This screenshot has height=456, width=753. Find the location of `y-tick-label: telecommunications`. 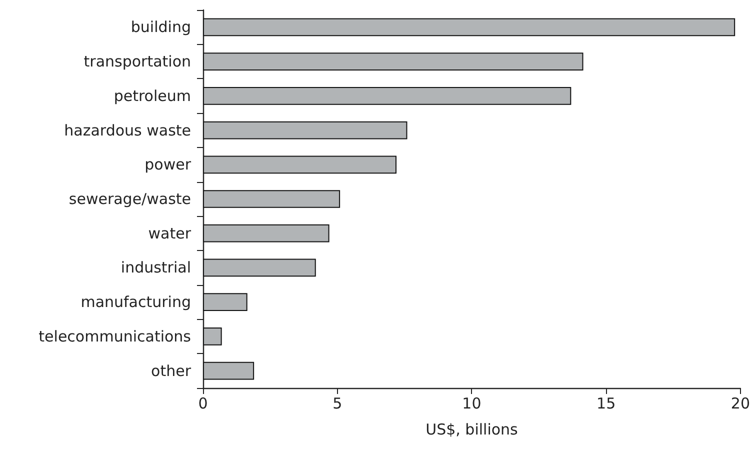

y-tick-label: telecommunications is located at coordinates (115, 336).